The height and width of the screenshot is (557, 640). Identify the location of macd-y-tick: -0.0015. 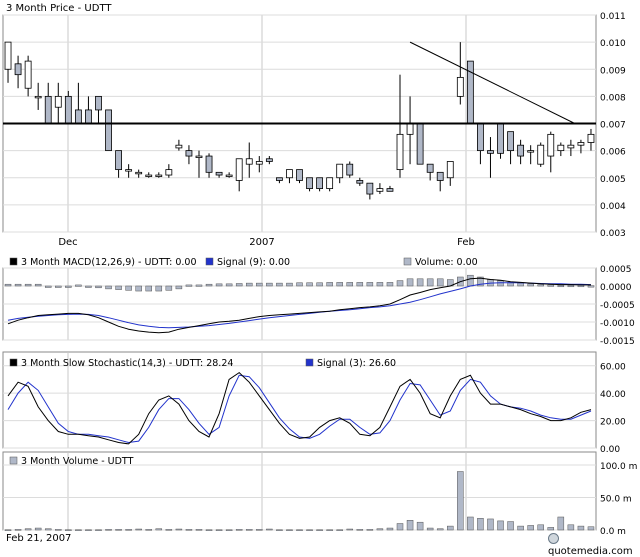
(617, 342).